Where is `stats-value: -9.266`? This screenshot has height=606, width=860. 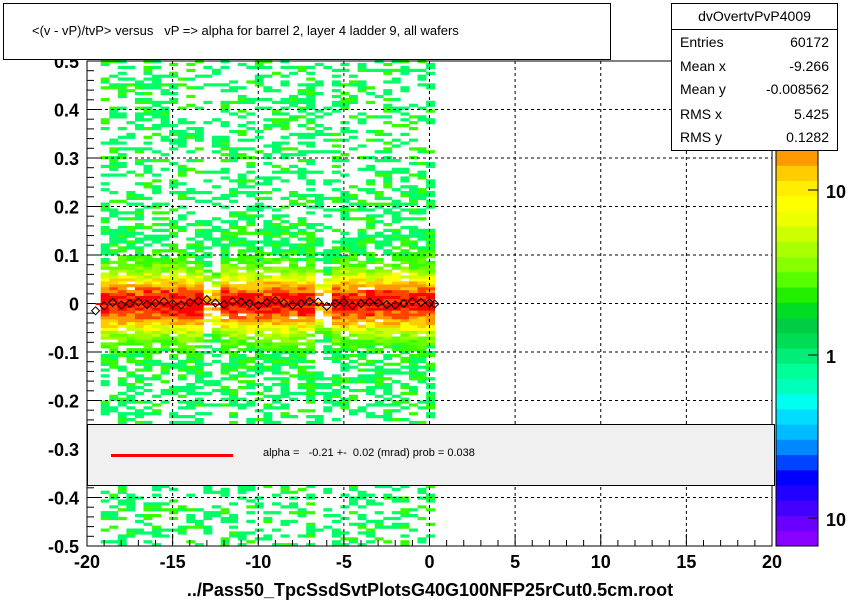 stats-value: -9.266 is located at coordinates (809, 66).